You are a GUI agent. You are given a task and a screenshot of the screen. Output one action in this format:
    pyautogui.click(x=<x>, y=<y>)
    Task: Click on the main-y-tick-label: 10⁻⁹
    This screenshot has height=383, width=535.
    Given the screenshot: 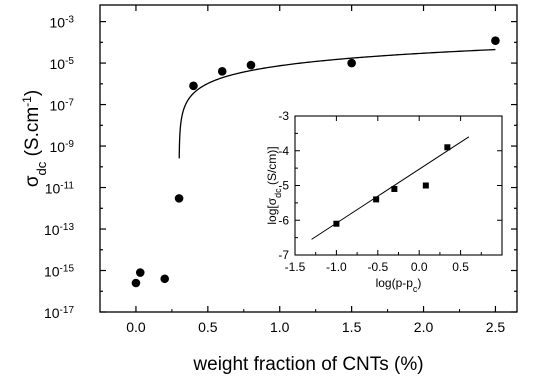 What is the action you would take?
    pyautogui.click(x=62, y=147)
    